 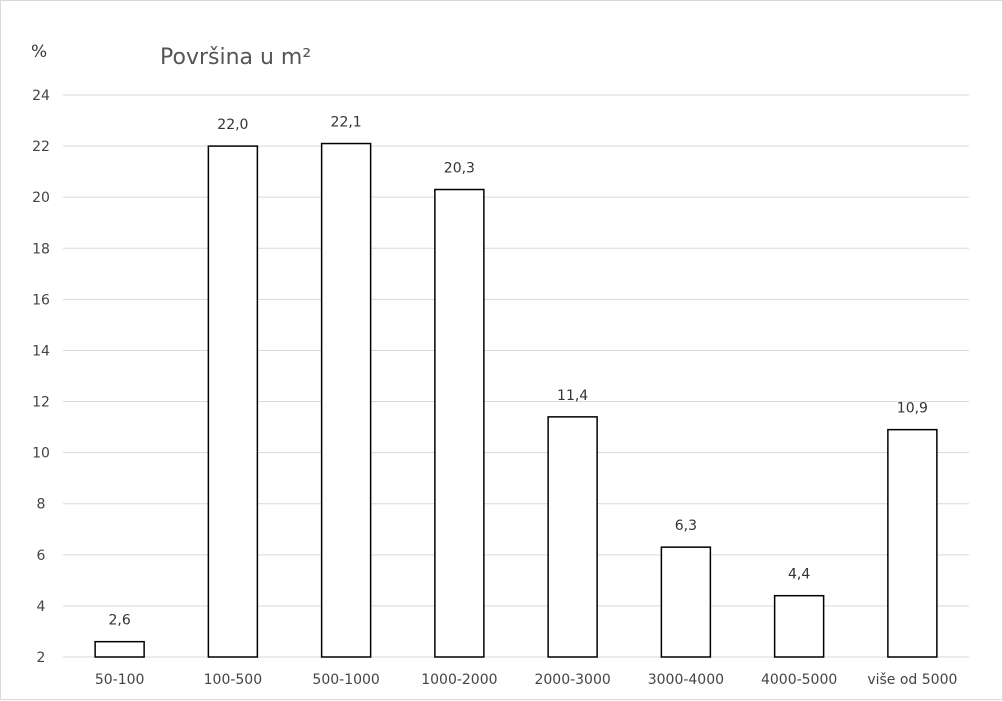 What do you see at coordinates (912, 409) in the screenshot?
I see `data-label: 10,9` at bounding box center [912, 409].